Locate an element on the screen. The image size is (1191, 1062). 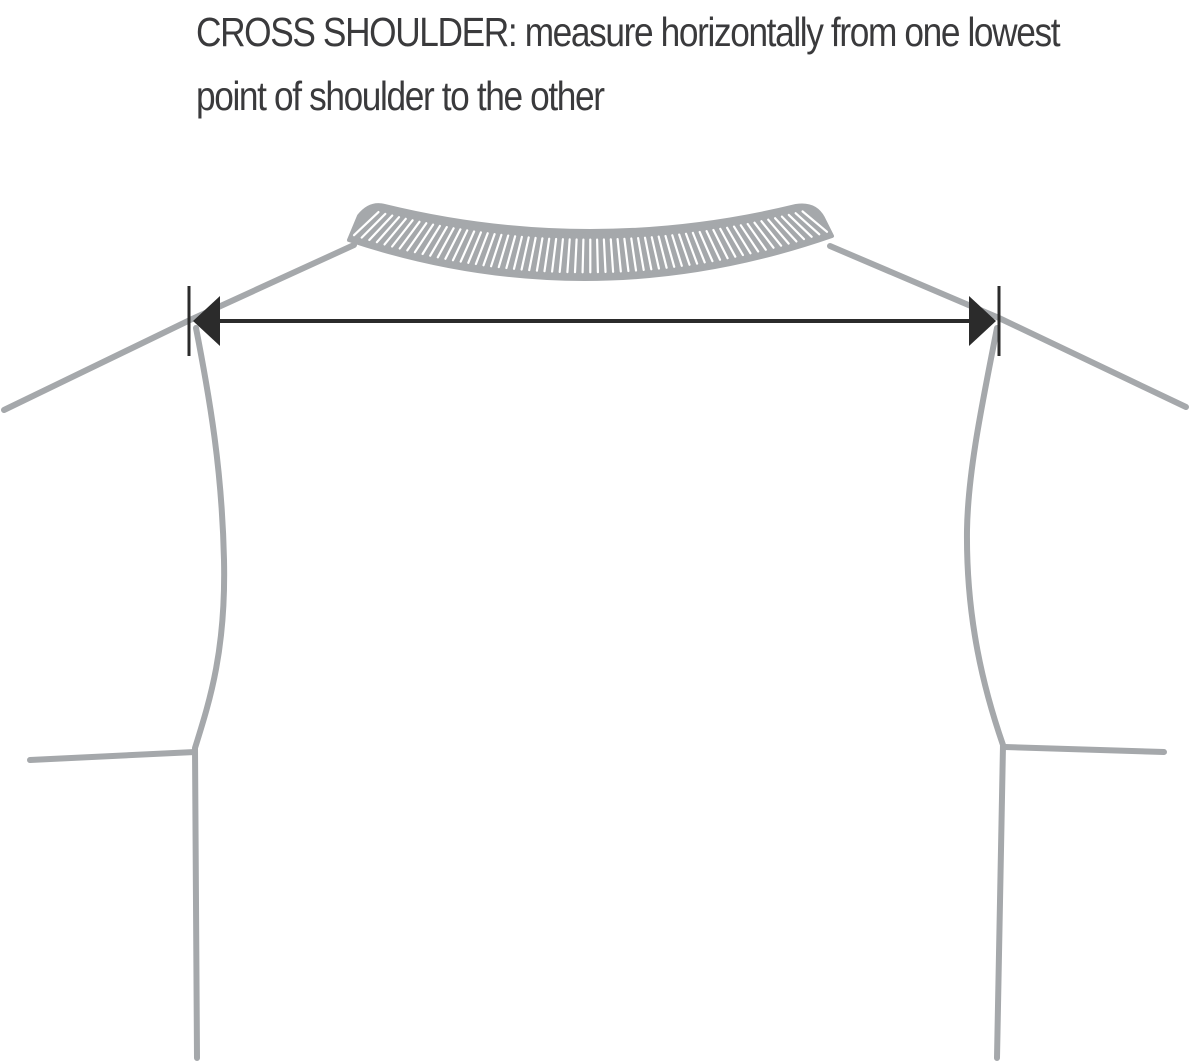
left-shoulder-seam is located at coordinates (179, 327).